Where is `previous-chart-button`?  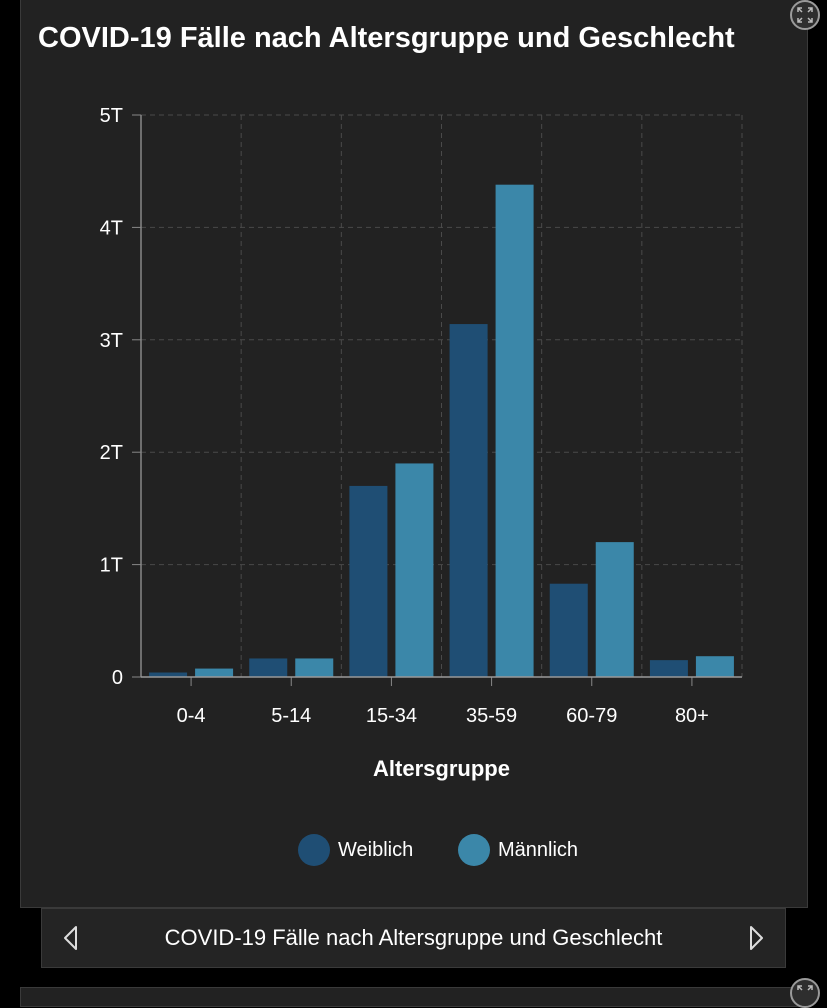 previous-chart-button is located at coordinates (71, 938).